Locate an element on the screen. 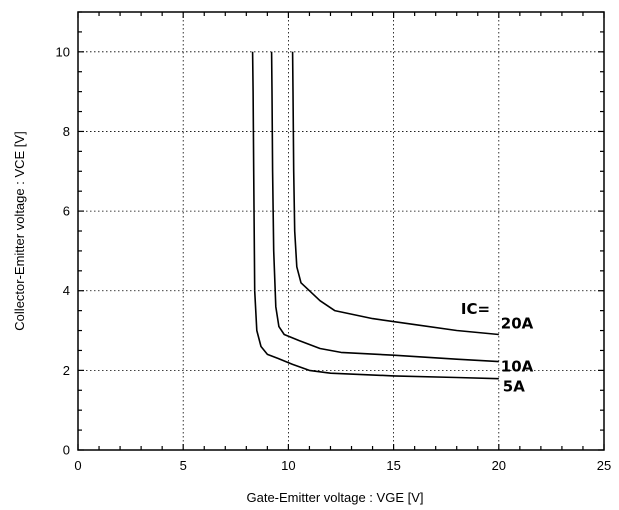  legend-header: IC= is located at coordinates (475, 309).